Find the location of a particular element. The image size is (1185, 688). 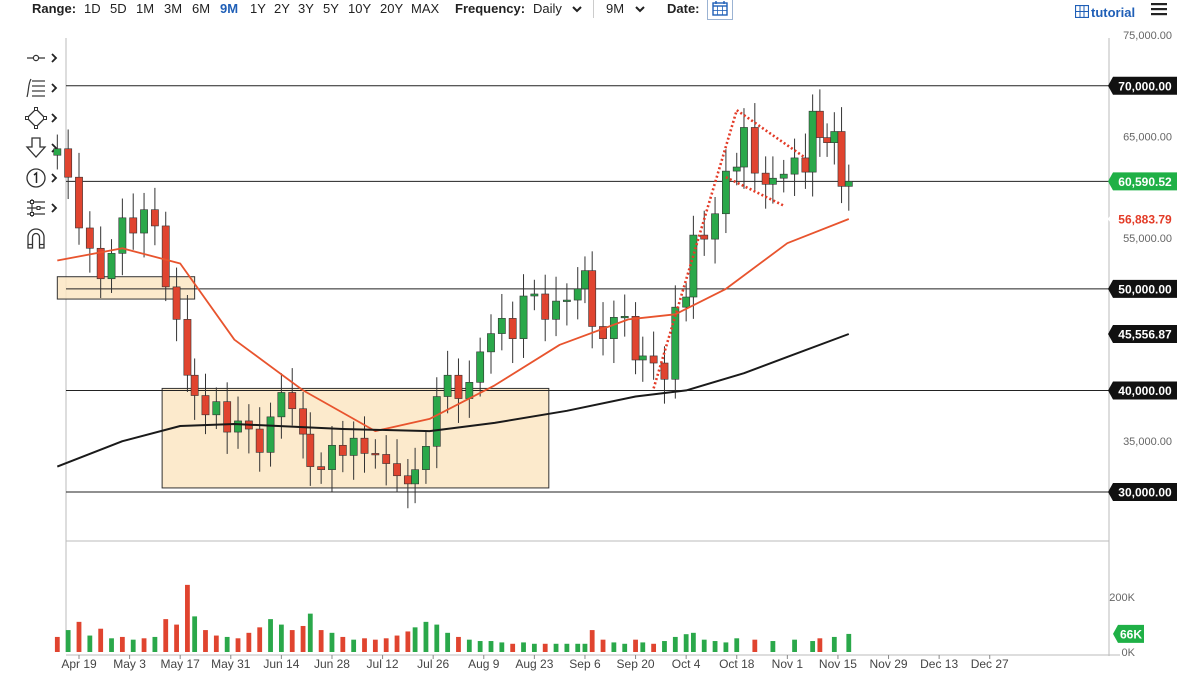

fibonacci-tool-icon is located at coordinates (44, 88).